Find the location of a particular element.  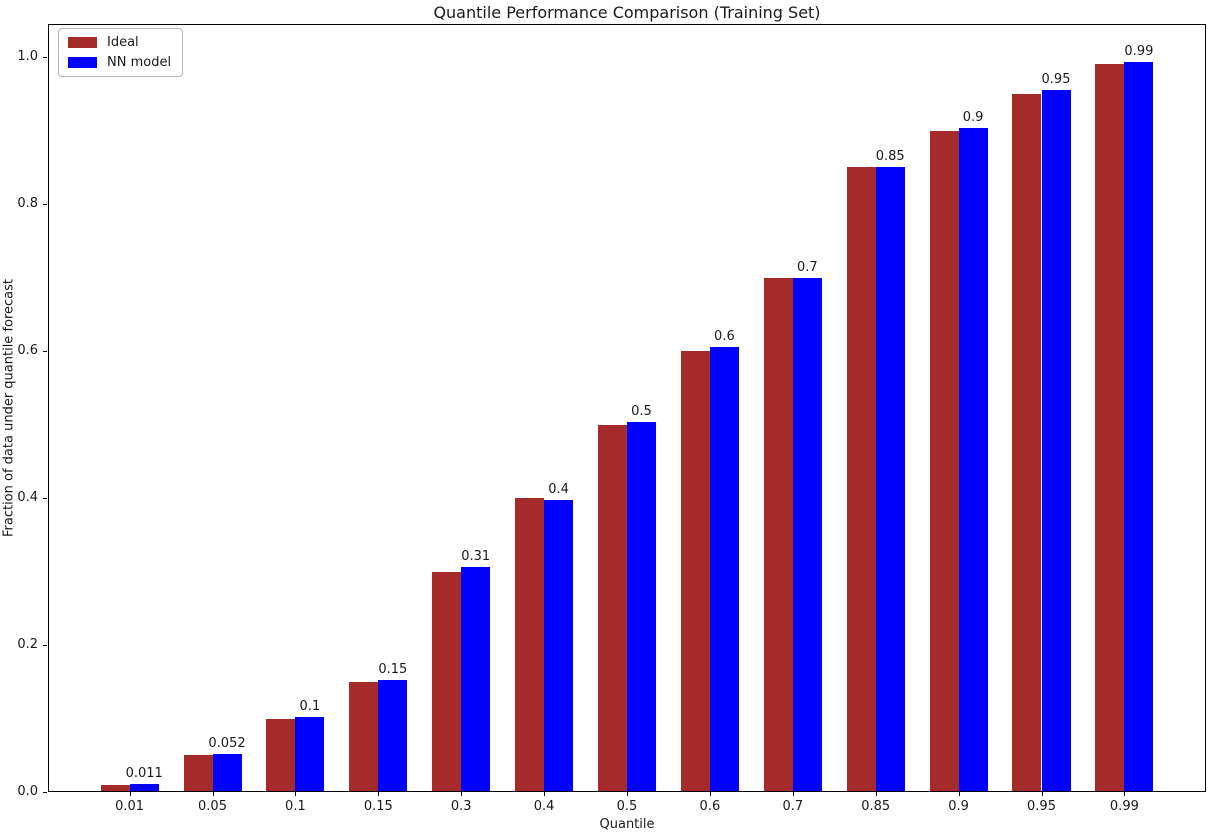

x-tick-mark-0.95 is located at coordinates (1042, 794).